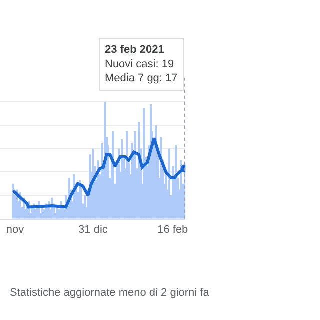  I want to click on x-tick-label: 16 feb, so click(173, 230).